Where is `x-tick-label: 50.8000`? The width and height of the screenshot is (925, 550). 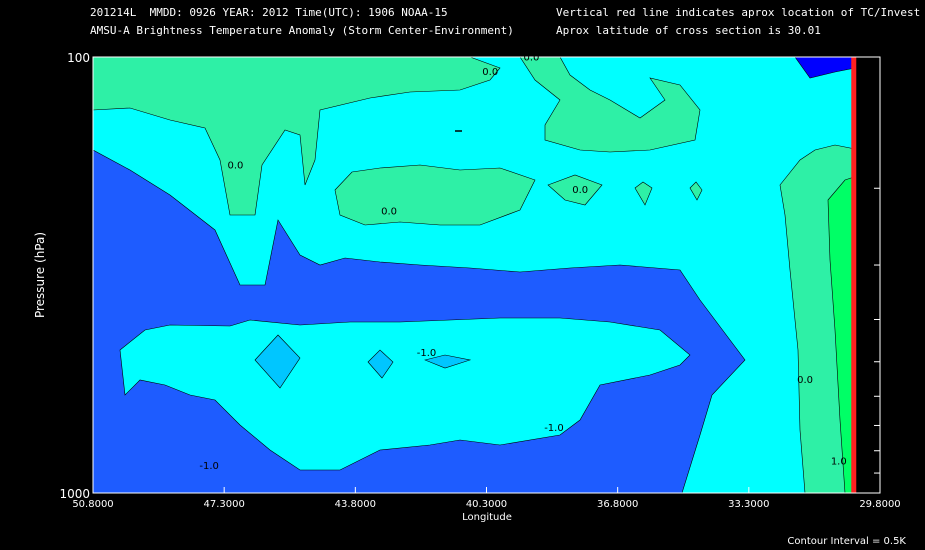
x-tick-label: 50.8000 is located at coordinates (92, 504).